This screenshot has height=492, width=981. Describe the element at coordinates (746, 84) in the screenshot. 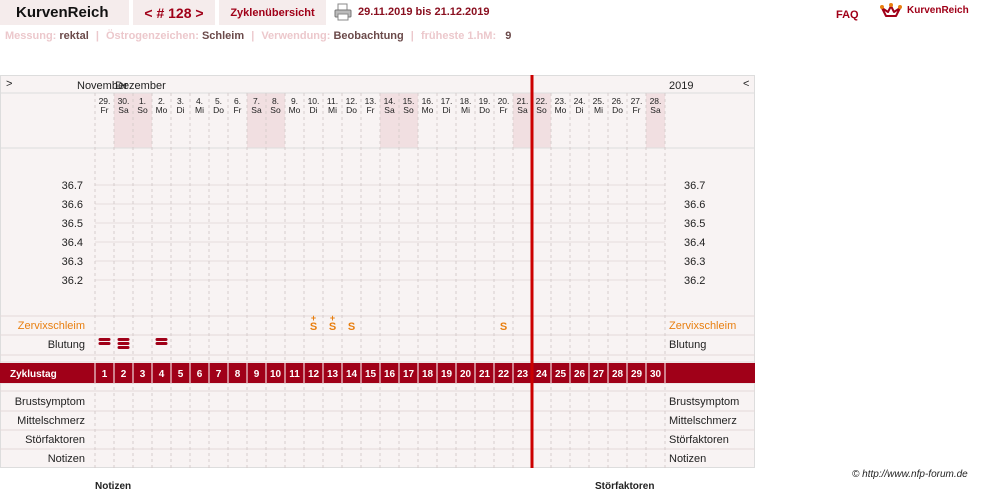

I see `right-collapse-toggle: <` at that location.